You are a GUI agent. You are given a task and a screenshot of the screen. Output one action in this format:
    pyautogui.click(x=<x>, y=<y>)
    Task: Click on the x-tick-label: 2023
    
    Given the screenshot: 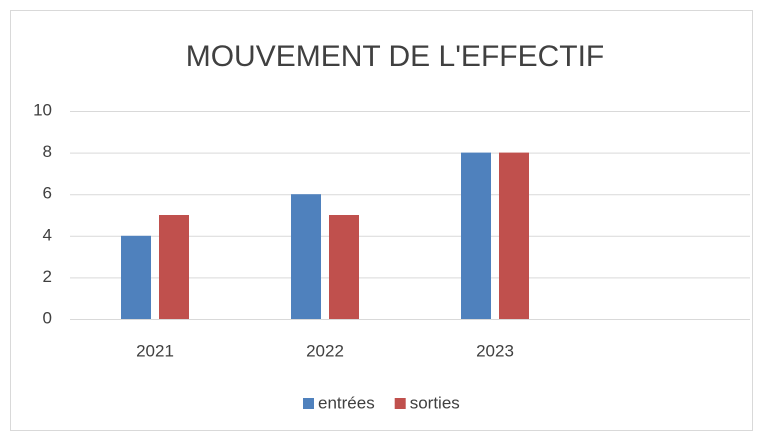 What is the action you would take?
    pyautogui.click(x=495, y=350)
    